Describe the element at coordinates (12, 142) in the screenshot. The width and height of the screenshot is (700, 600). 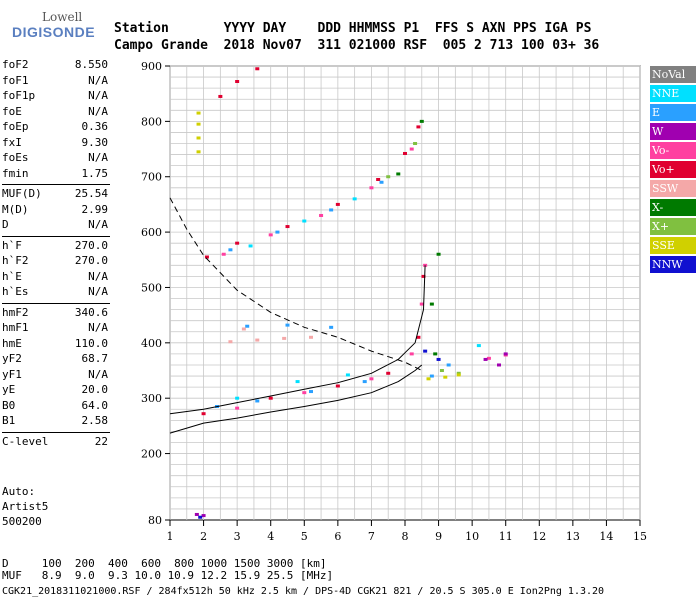
I see `param-key: fxI` at that location.